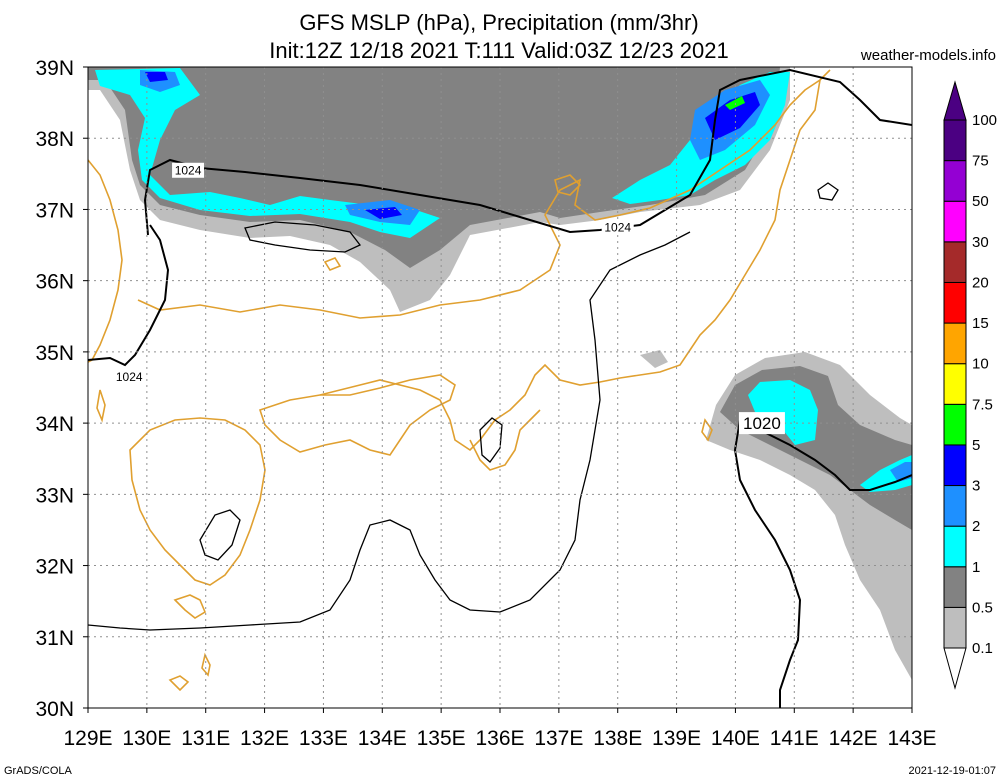  I want to click on coastline-kii, so click(505, 440).